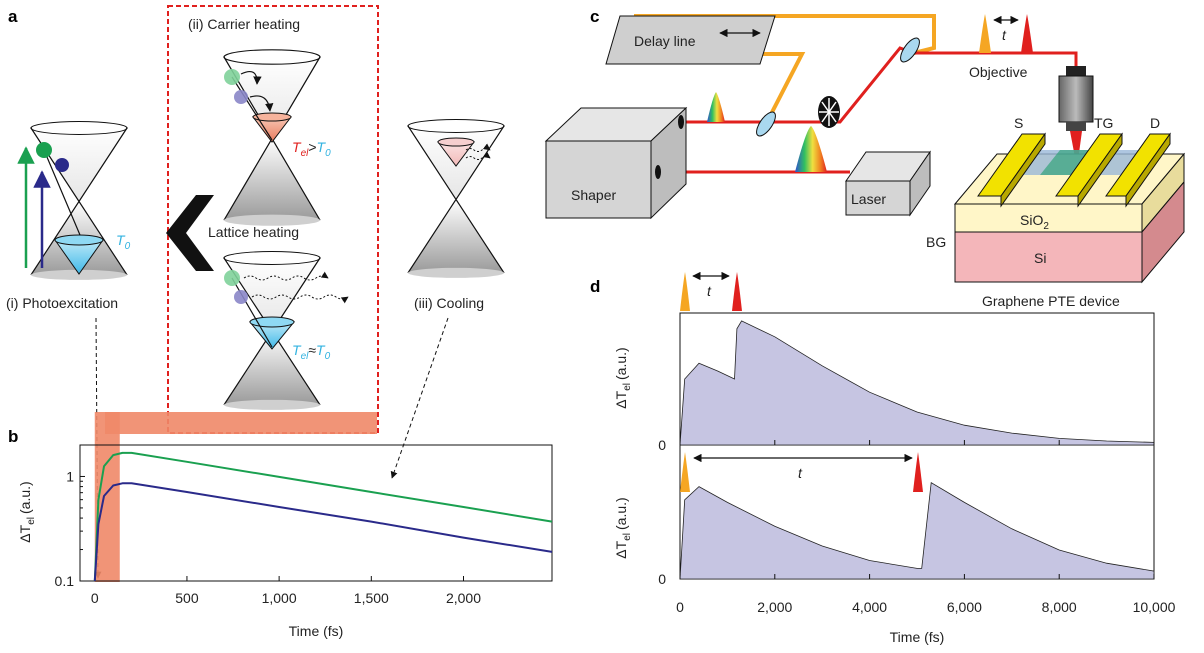 The image size is (1204, 653). I want to click on chevron-left-icon, so click(190, 233).